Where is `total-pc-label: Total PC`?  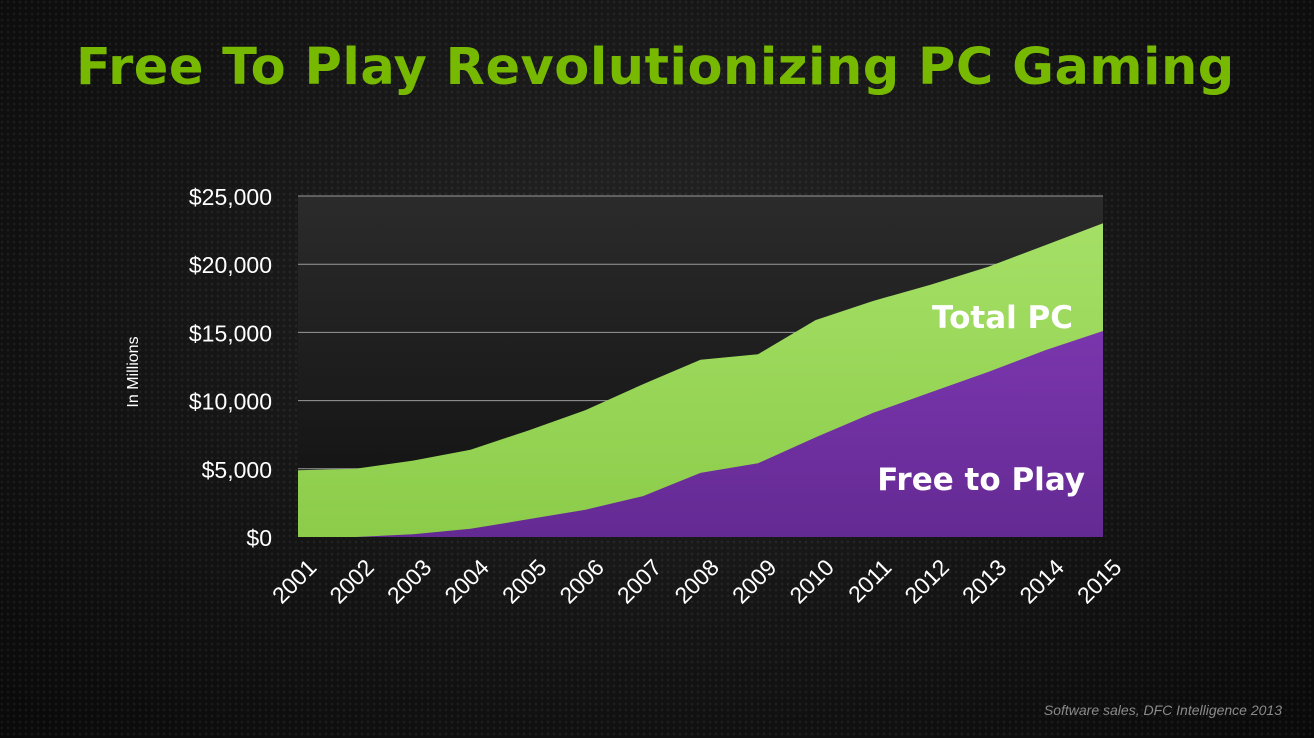 total-pc-label: Total PC is located at coordinates (1002, 318).